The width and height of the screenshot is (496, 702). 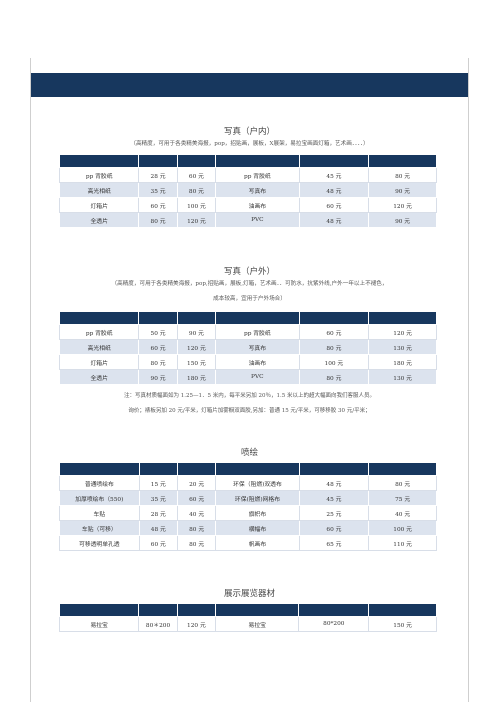 What do you see at coordinates (99, 190) in the screenshot?
I see `table-cell: 高光相纸` at bounding box center [99, 190].